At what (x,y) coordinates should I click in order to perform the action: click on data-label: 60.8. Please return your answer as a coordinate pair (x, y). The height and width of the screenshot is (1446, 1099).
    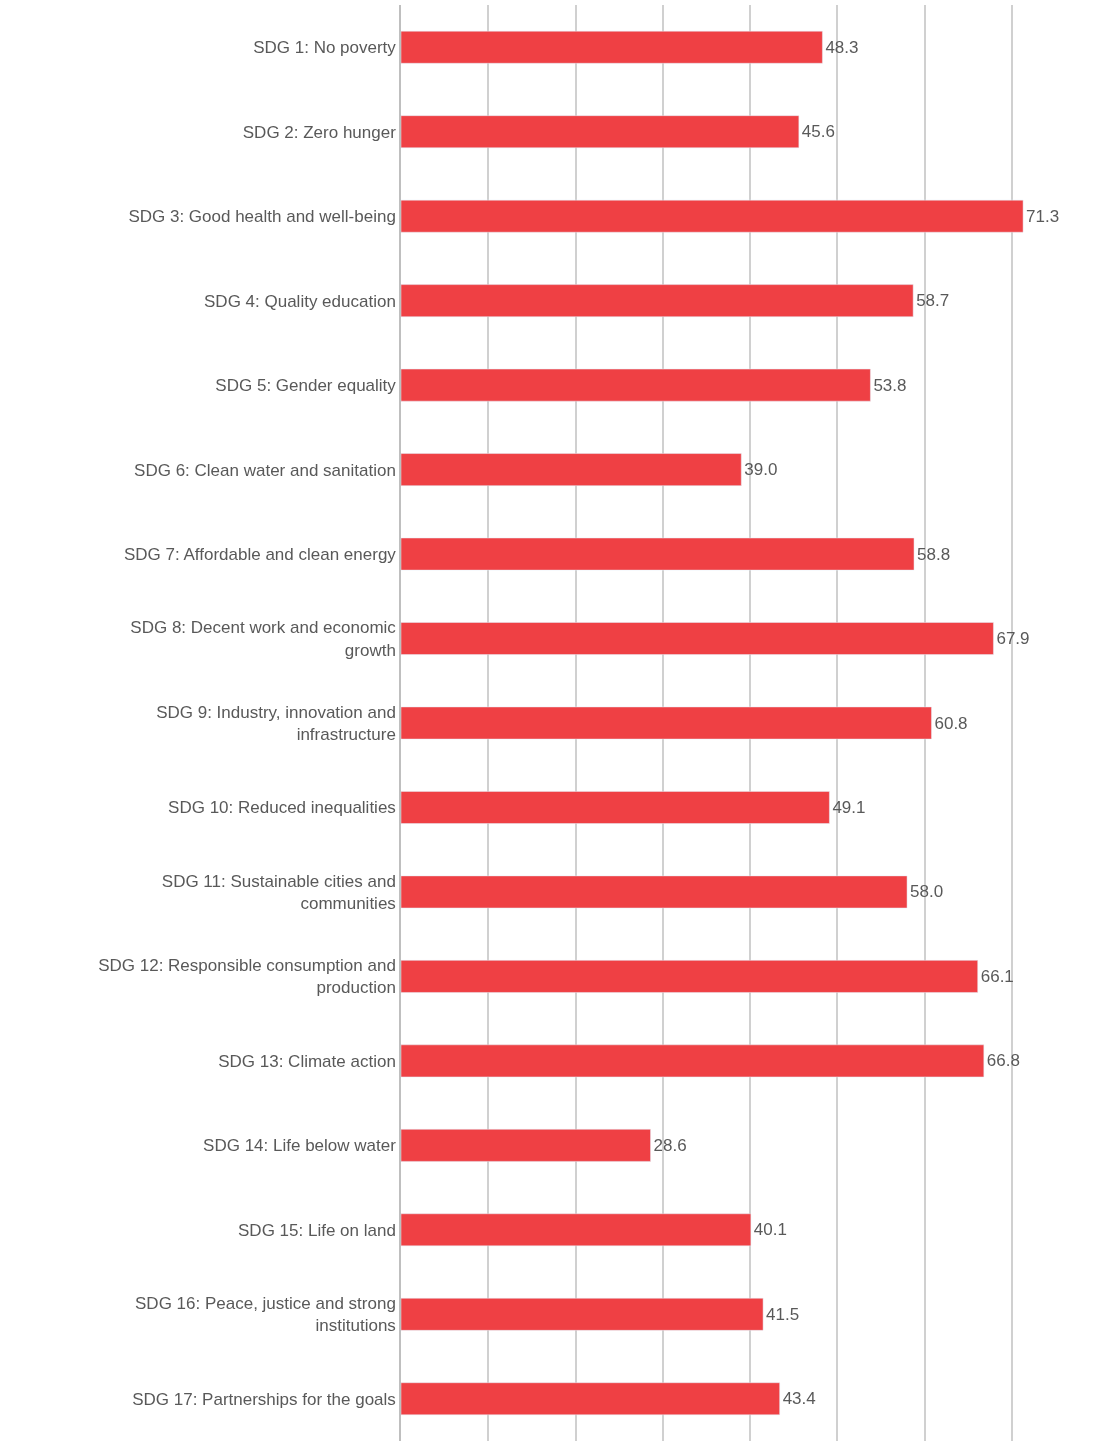
    Looking at the image, I should click on (951, 723).